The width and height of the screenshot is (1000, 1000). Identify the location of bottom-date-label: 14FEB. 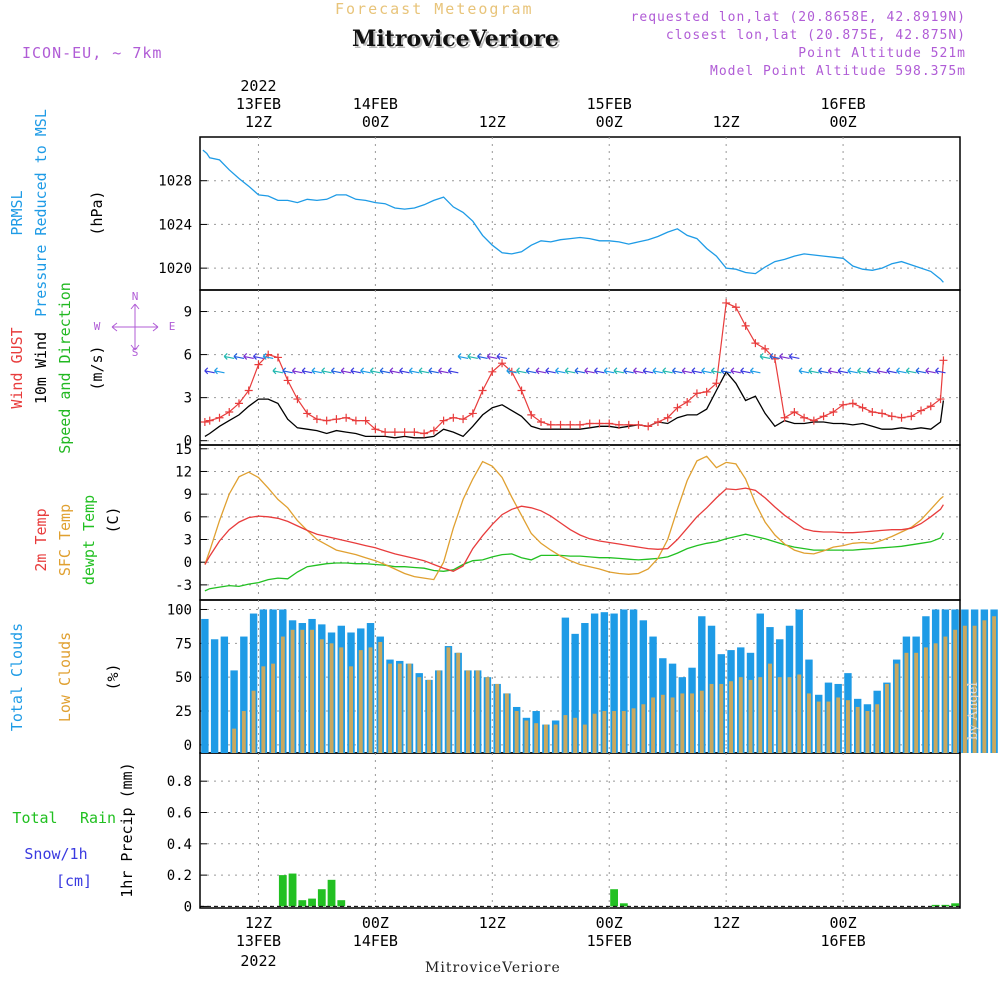
(375, 941).